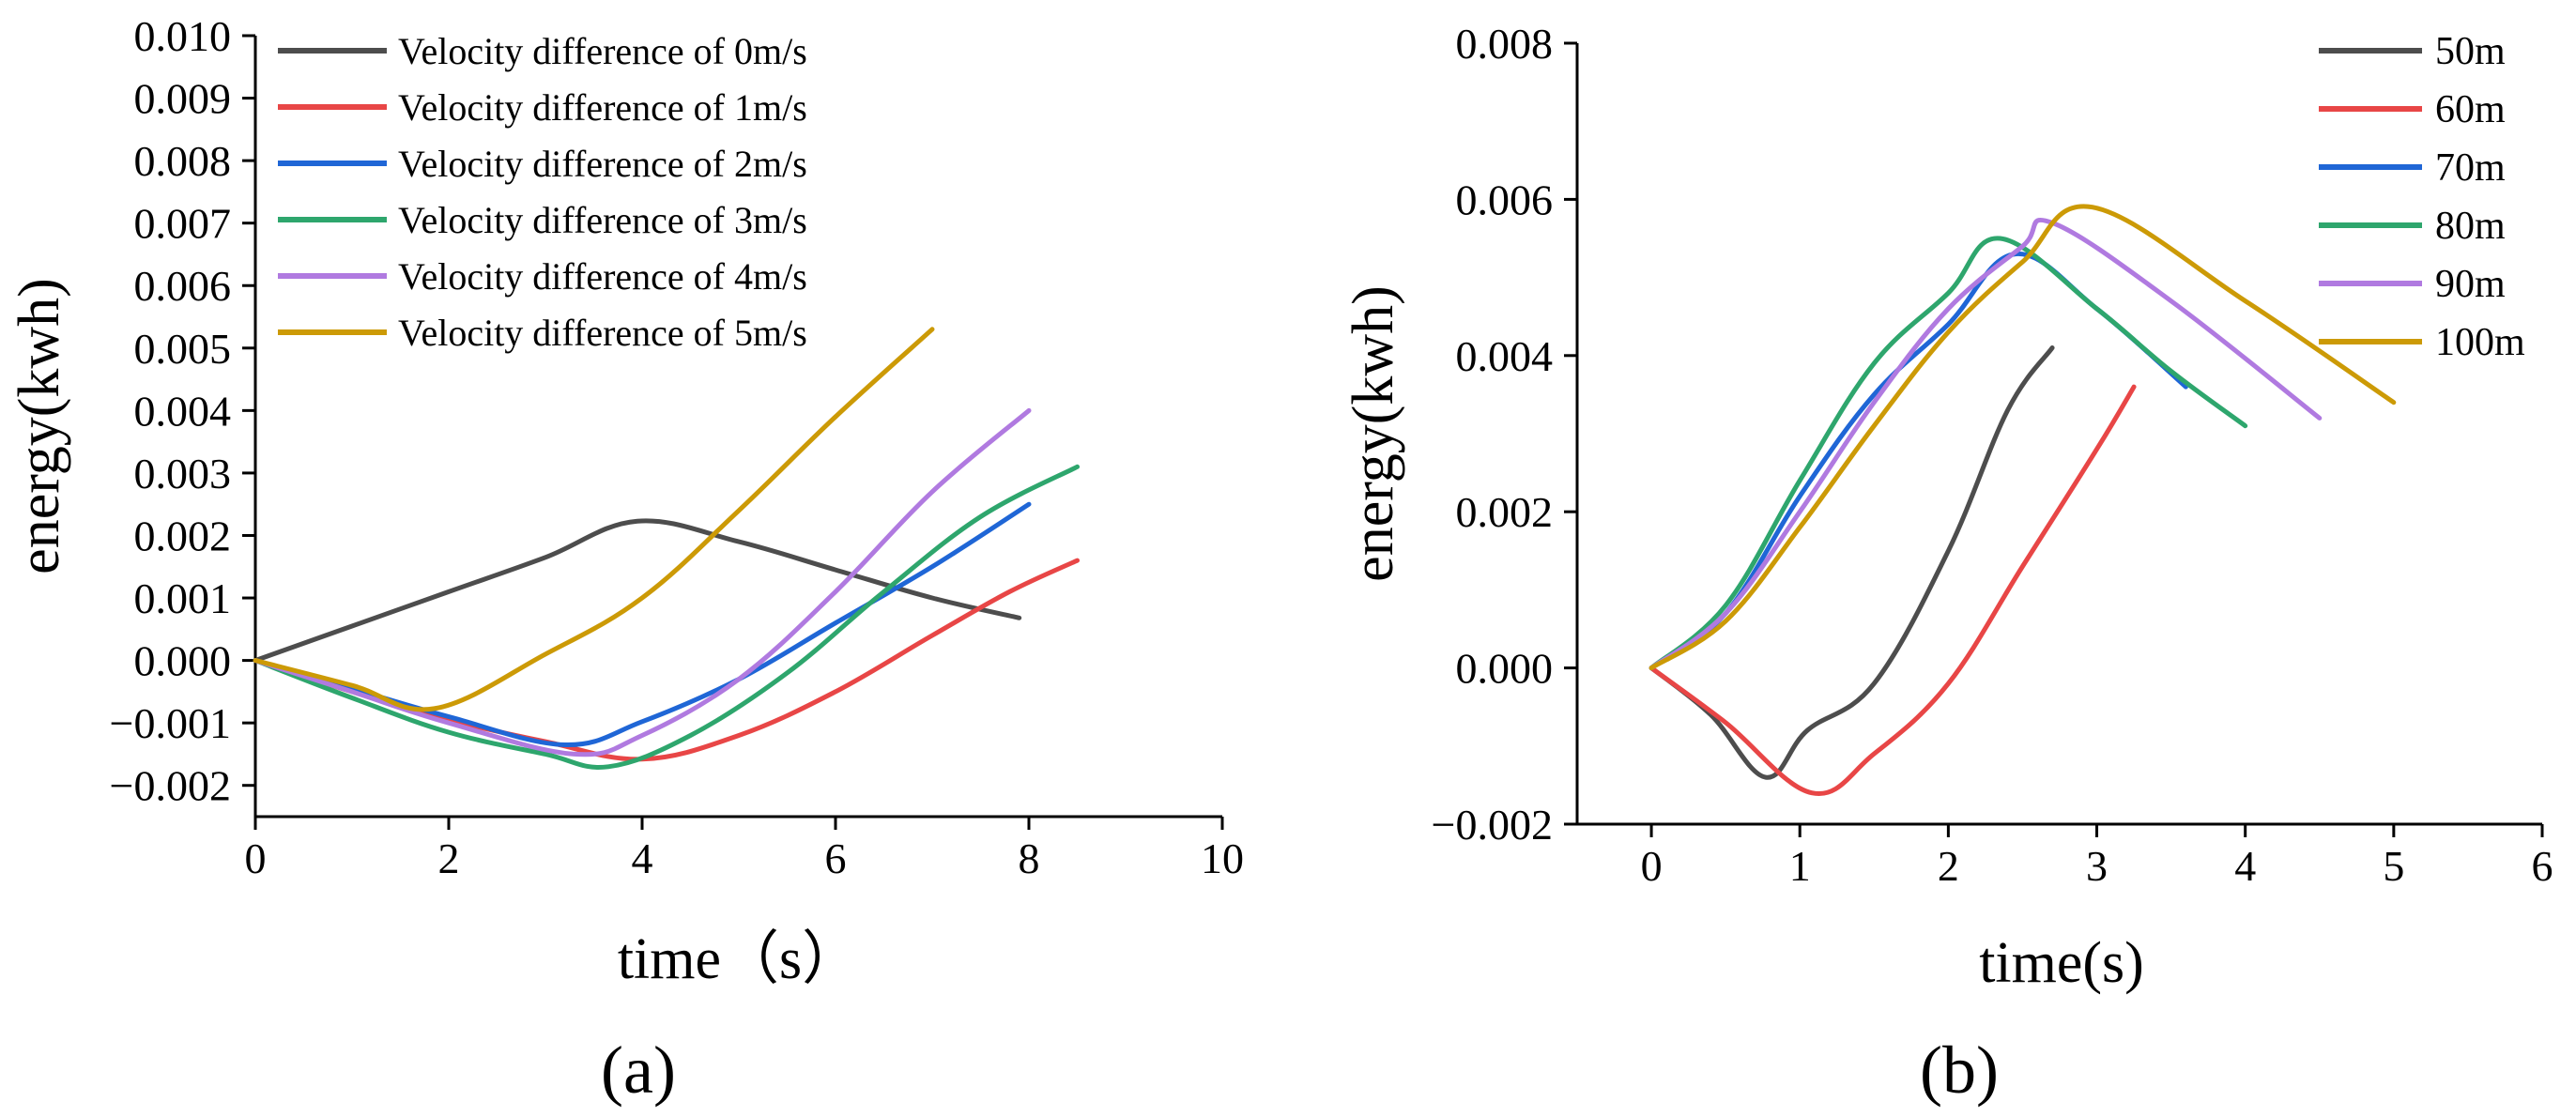 The height and width of the screenshot is (1117, 2576). I want to click on legend-label: Velocity difference of 3m/s, so click(603, 220).